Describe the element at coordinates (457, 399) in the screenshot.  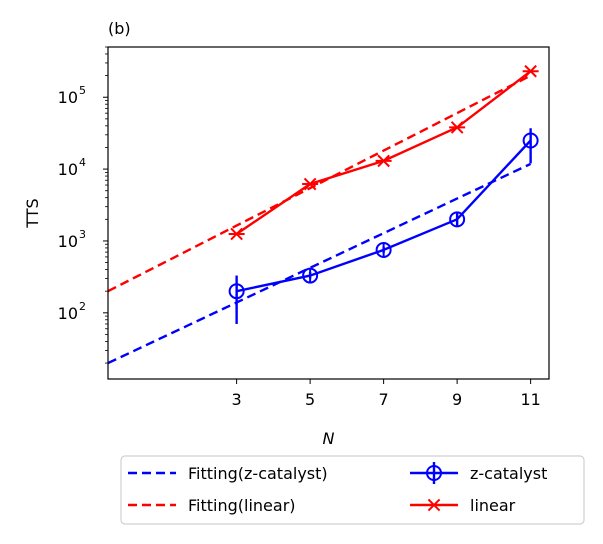
I see `x-tick-label: 9` at that location.